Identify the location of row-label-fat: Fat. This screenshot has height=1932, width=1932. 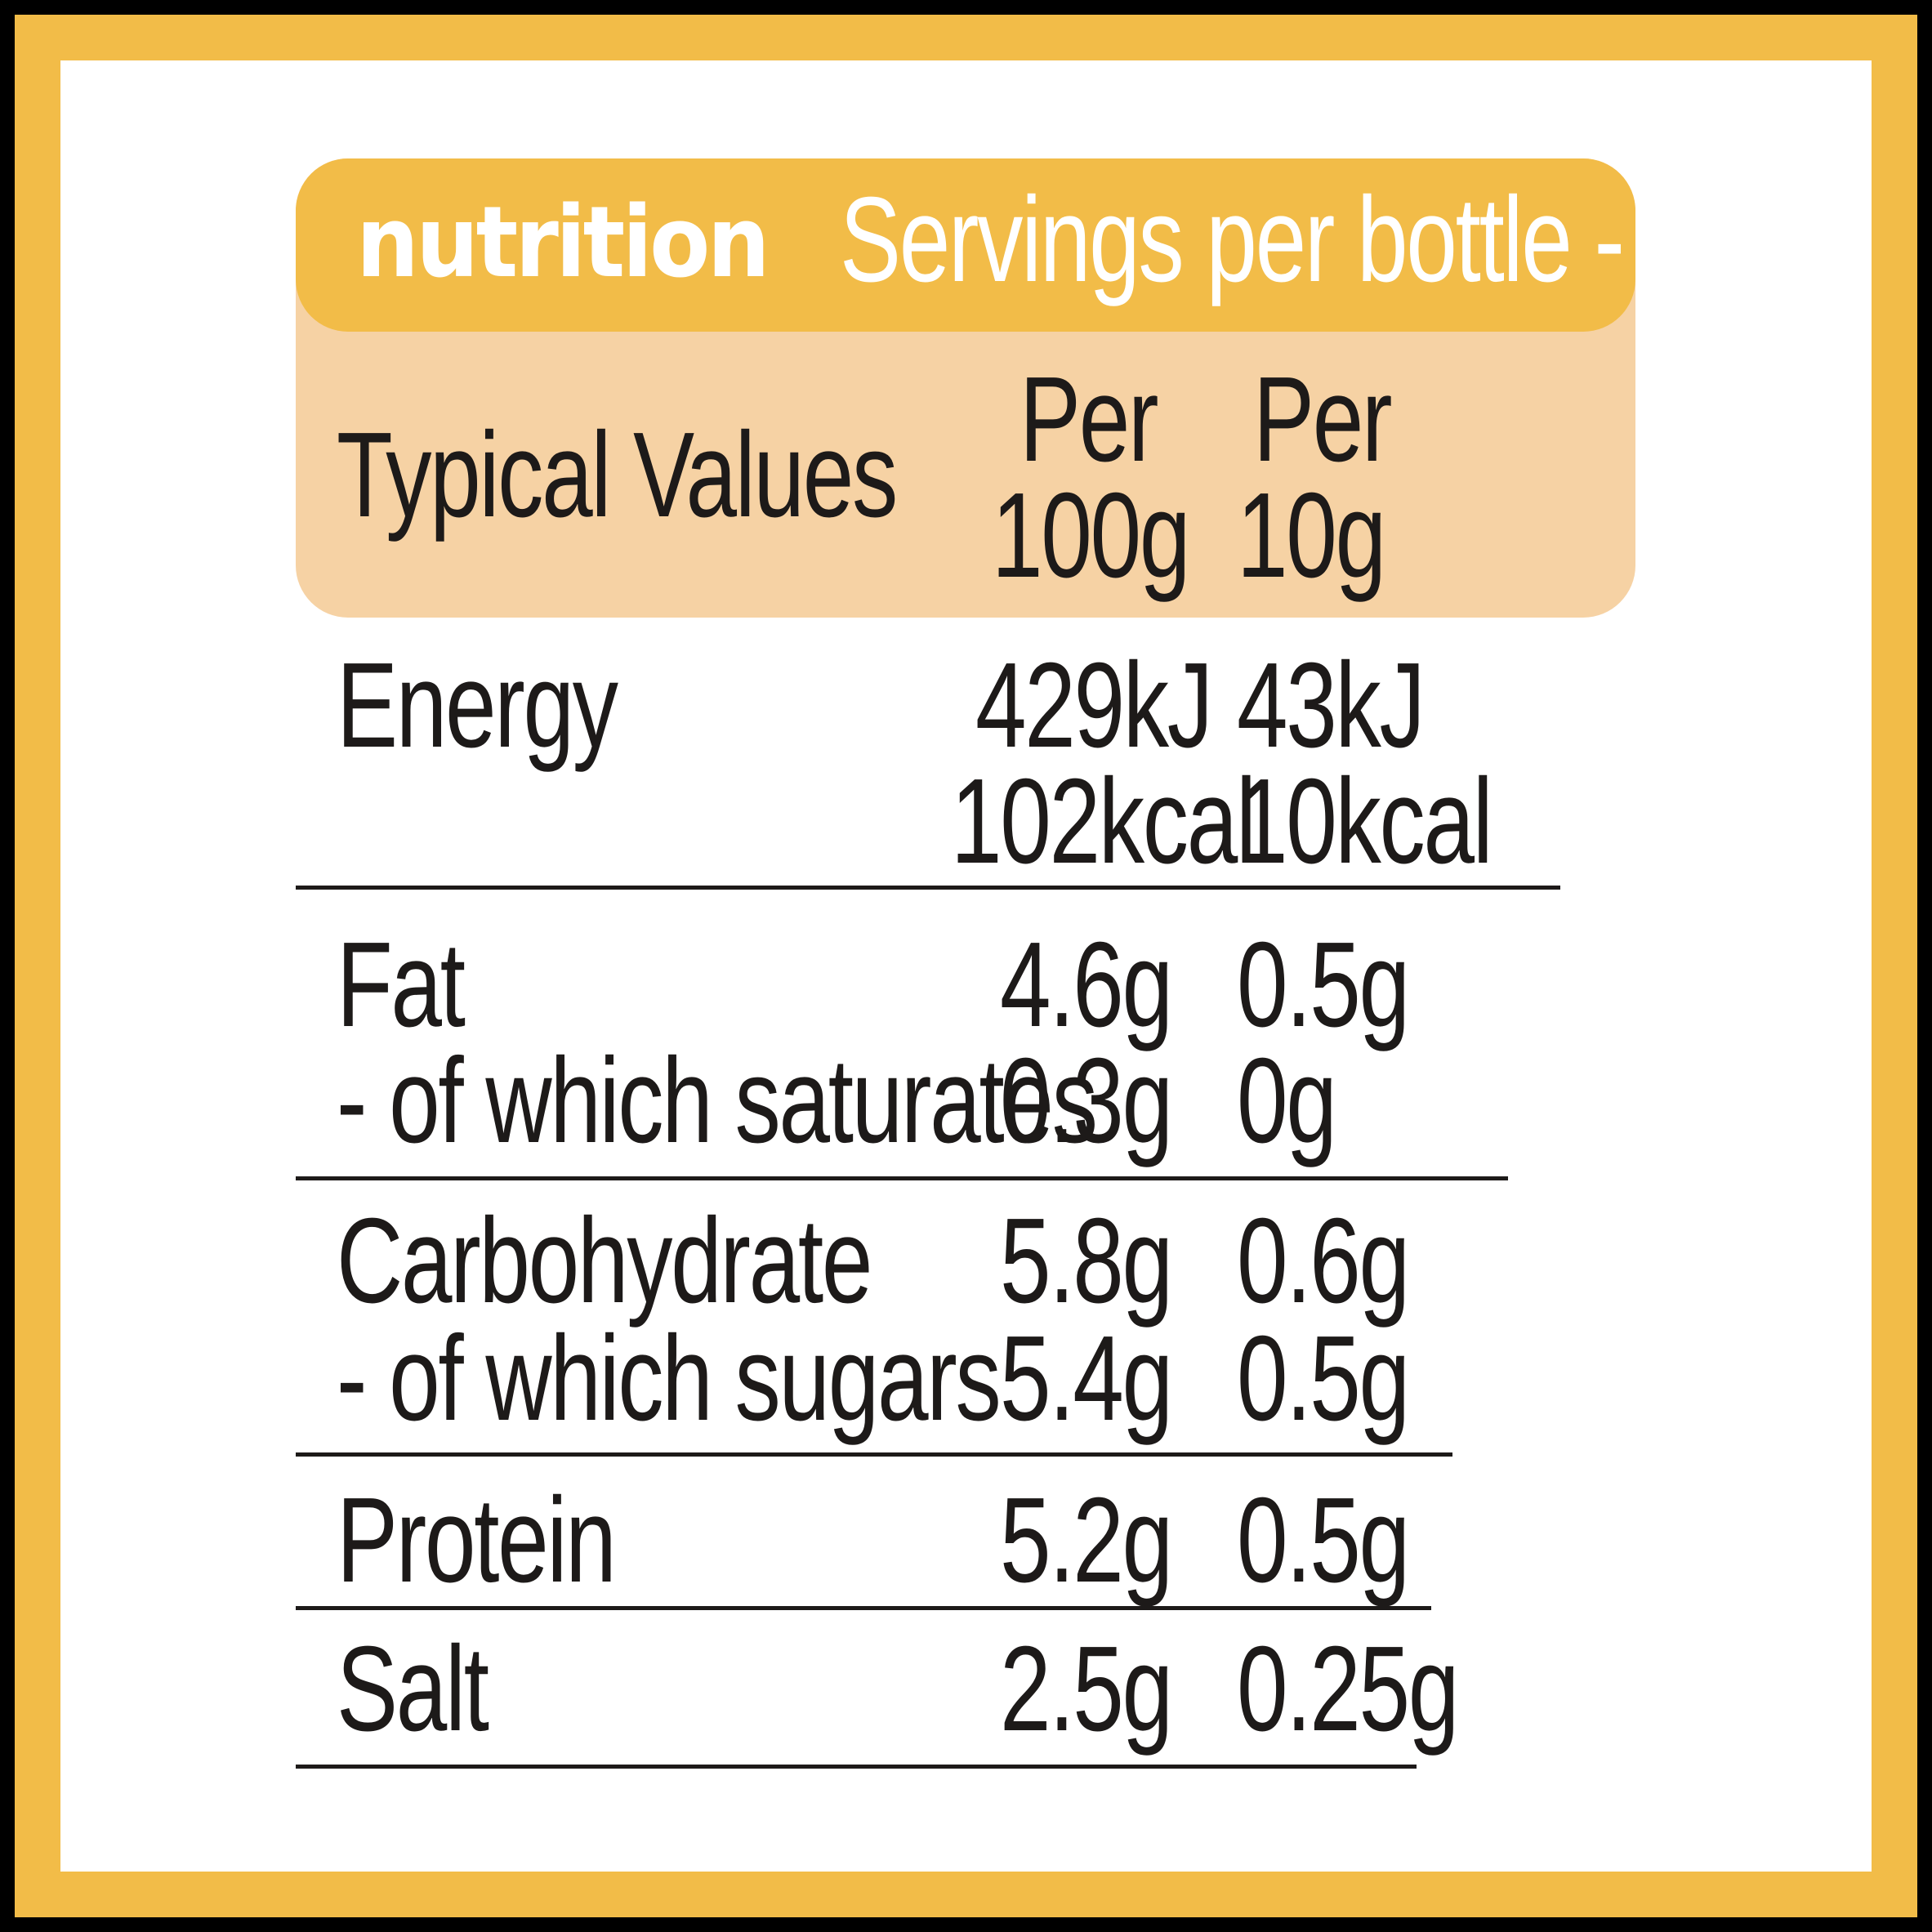
(401, 985).